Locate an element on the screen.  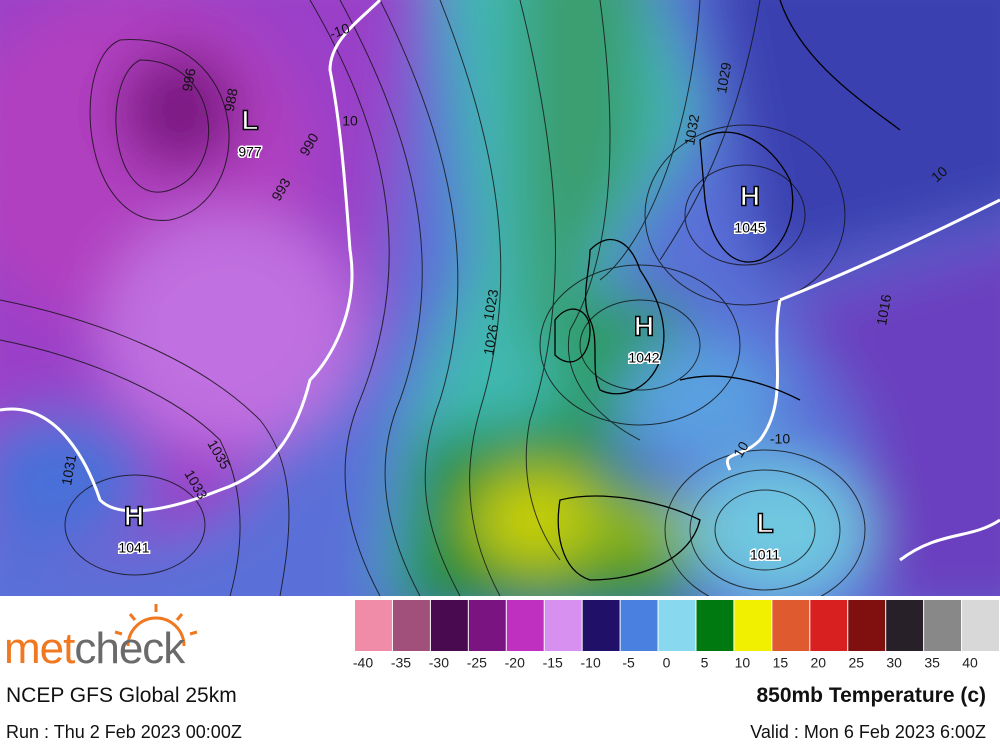
contour-label: 1029 is located at coordinates (723, 78).